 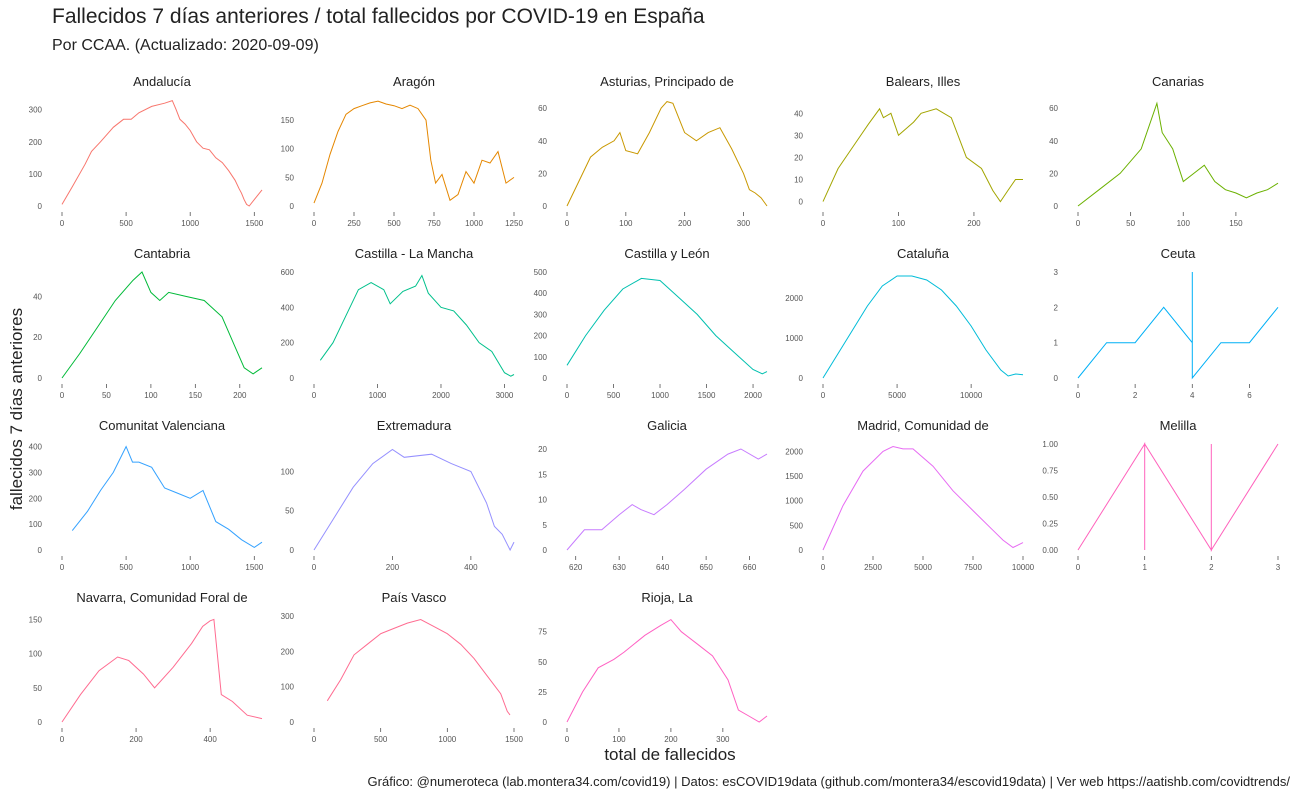 What do you see at coordinates (1278, 567) in the screenshot?
I see `x-tick-label: 3` at bounding box center [1278, 567].